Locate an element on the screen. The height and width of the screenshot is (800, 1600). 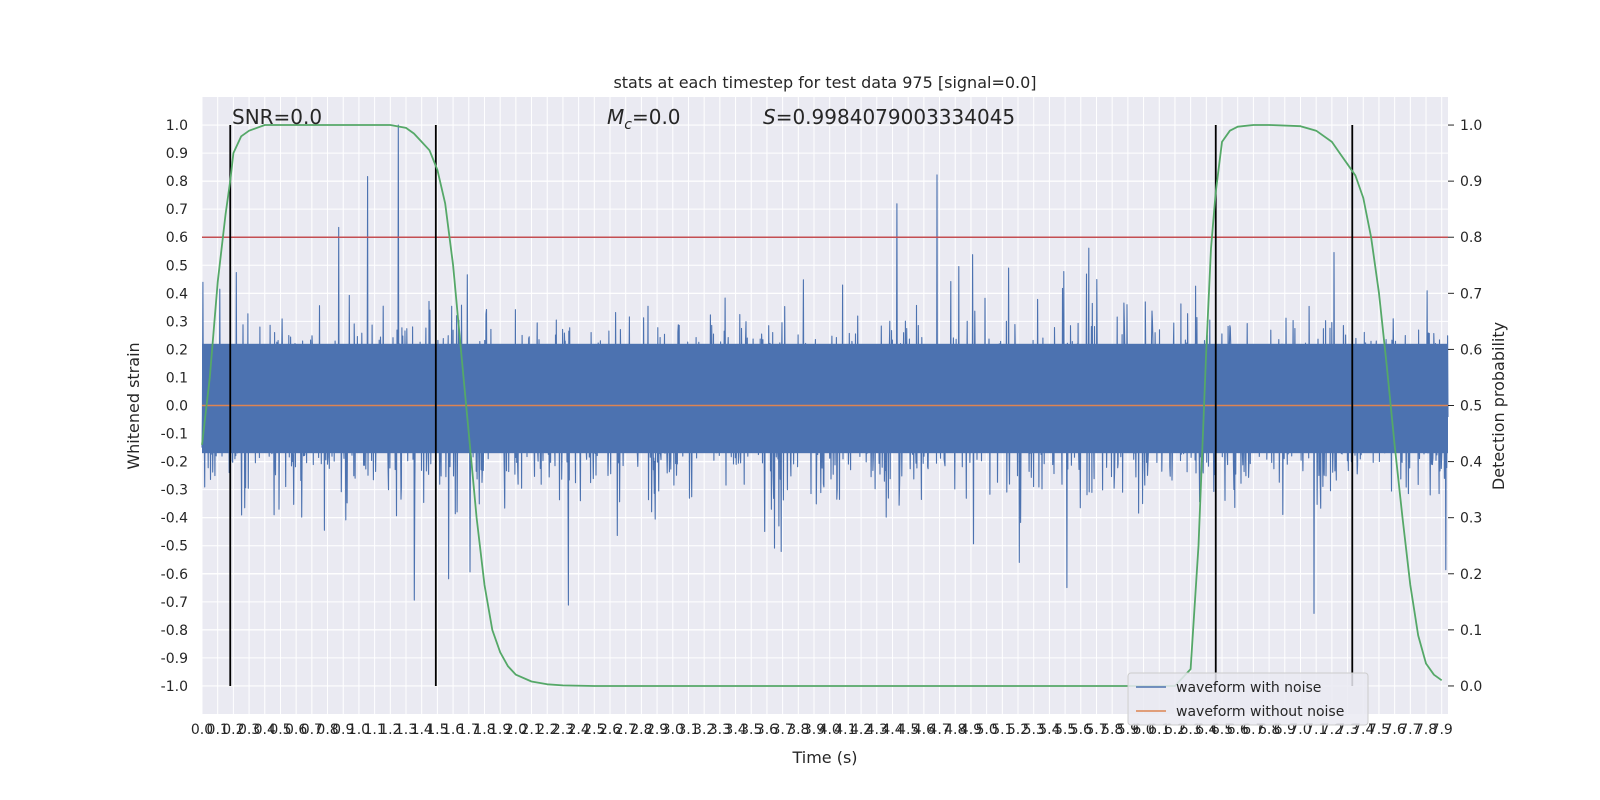
x-tick-label: 5.7 is located at coordinates (1096, 730).